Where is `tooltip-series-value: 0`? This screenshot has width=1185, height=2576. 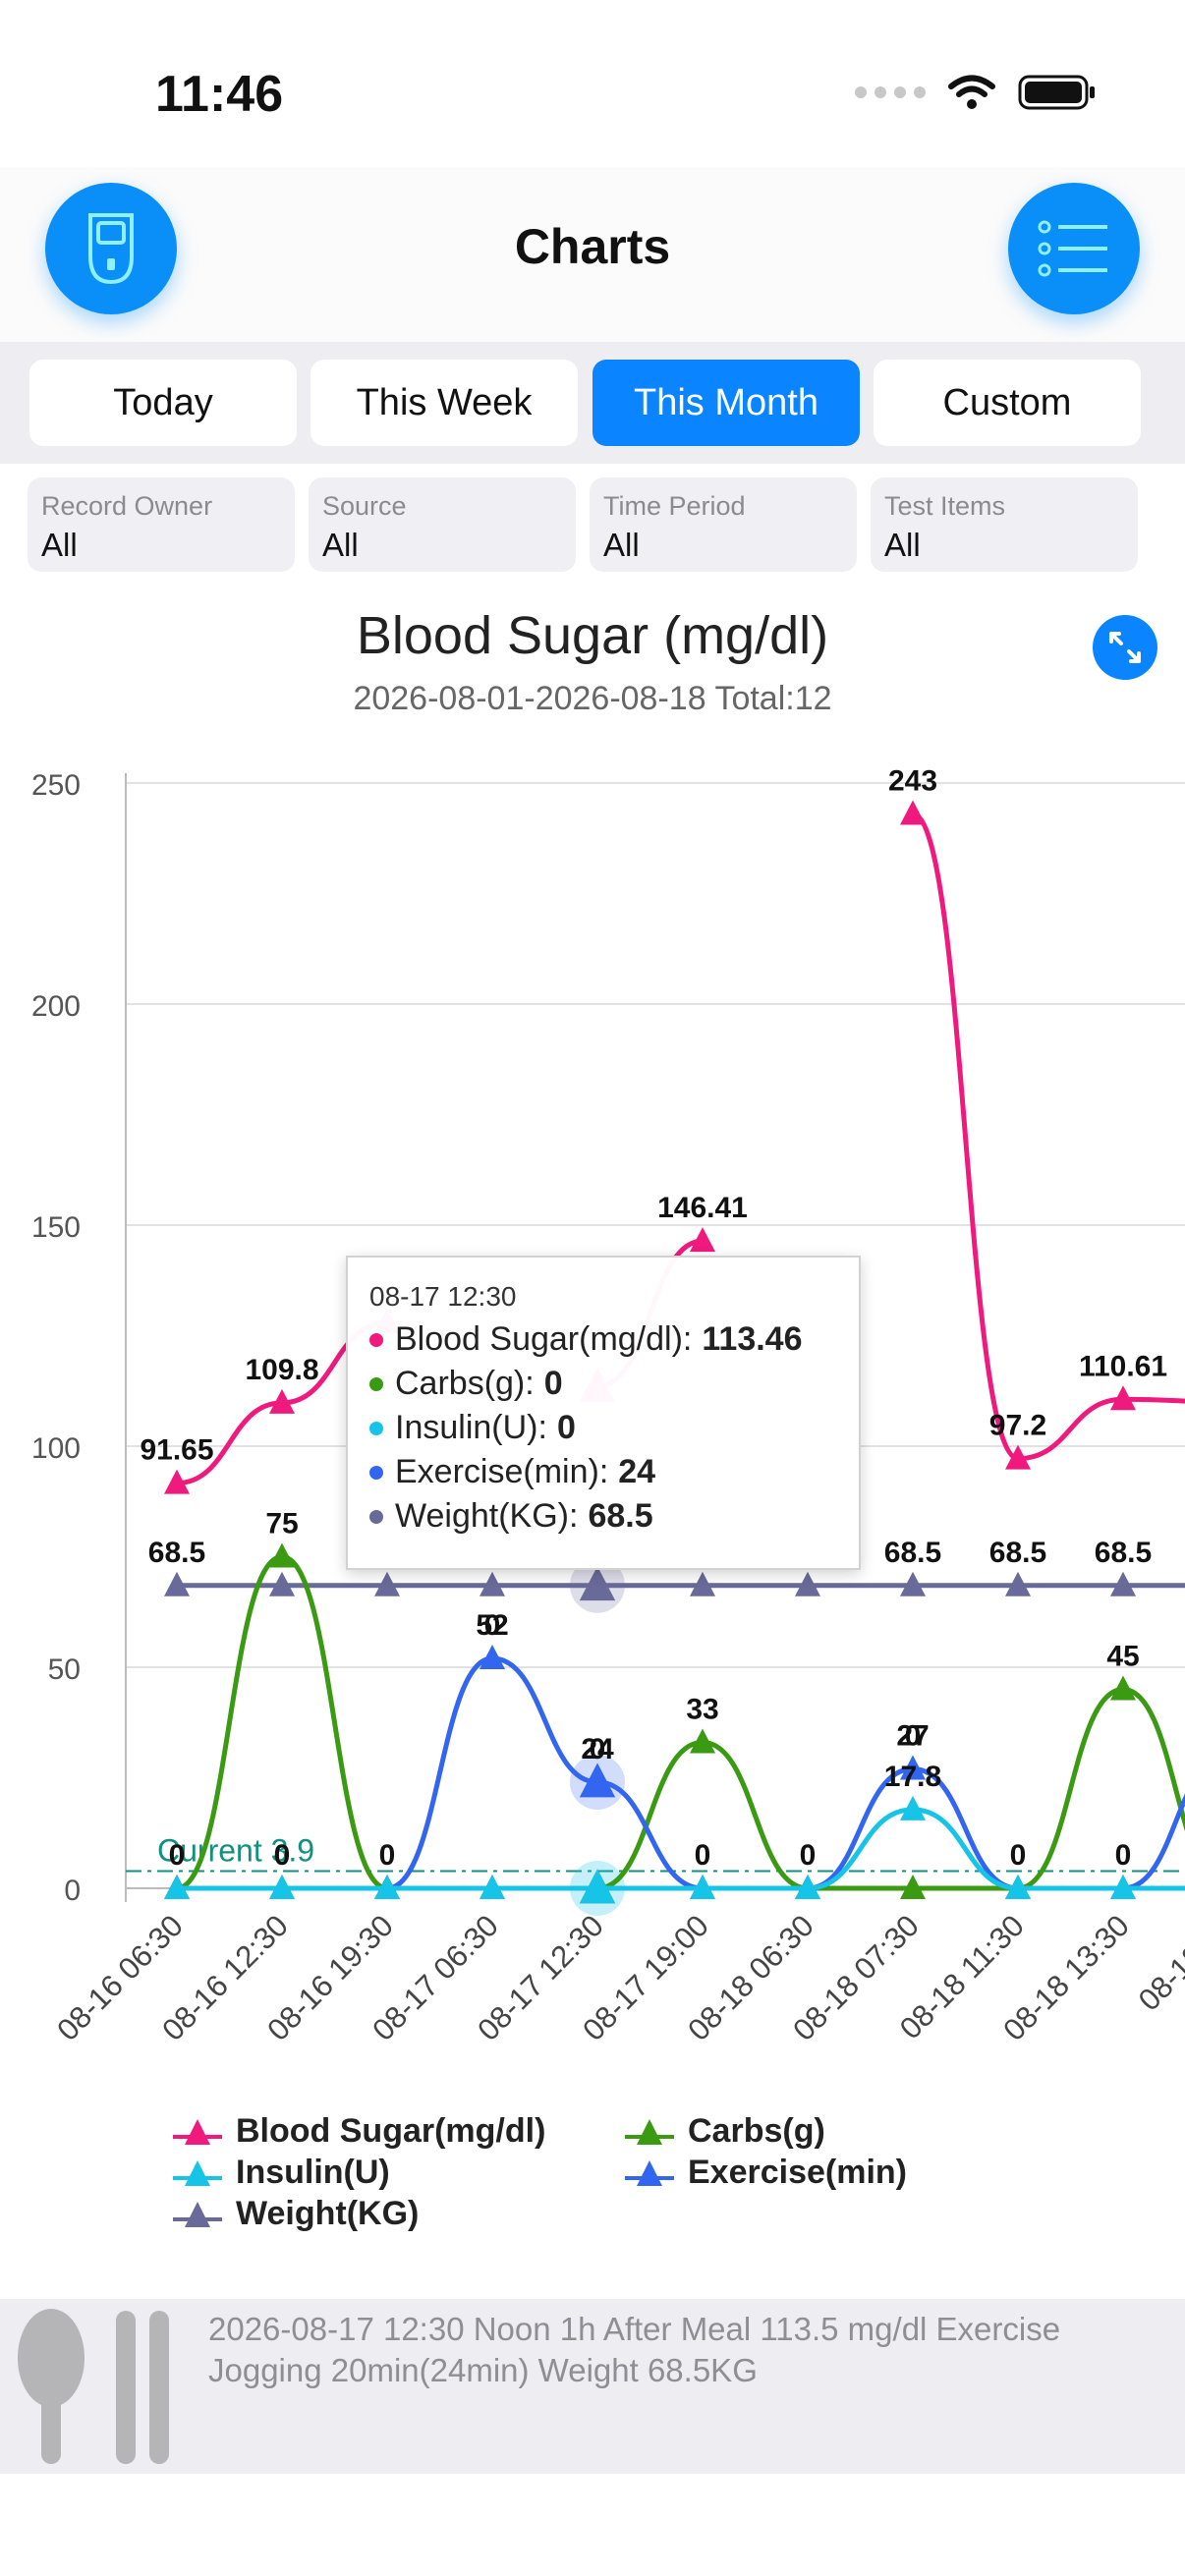
tooltip-series-value: 0 is located at coordinates (566, 1427).